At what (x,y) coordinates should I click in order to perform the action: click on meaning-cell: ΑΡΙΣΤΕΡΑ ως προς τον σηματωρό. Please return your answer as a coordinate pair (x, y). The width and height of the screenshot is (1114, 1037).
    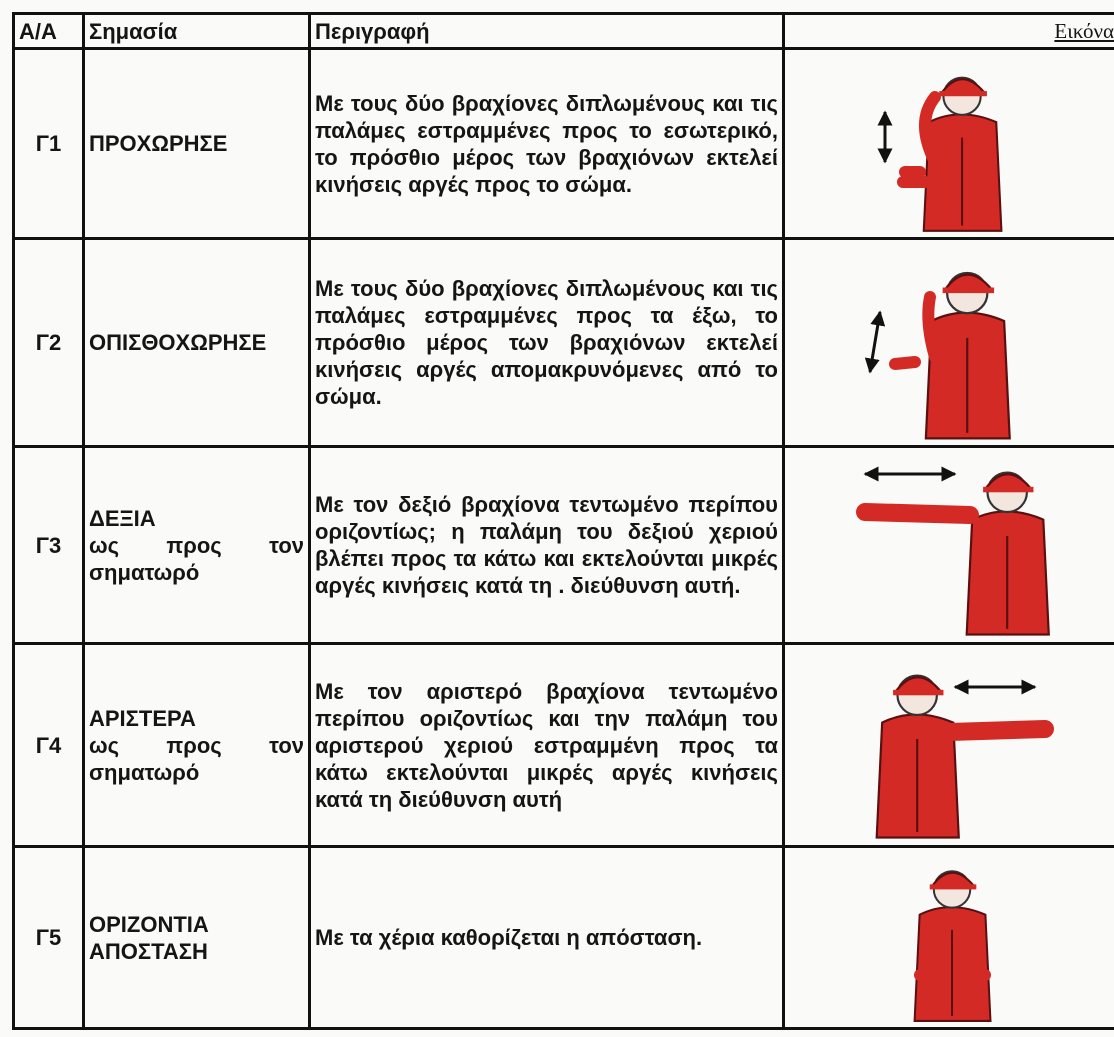
    Looking at the image, I should click on (196, 745).